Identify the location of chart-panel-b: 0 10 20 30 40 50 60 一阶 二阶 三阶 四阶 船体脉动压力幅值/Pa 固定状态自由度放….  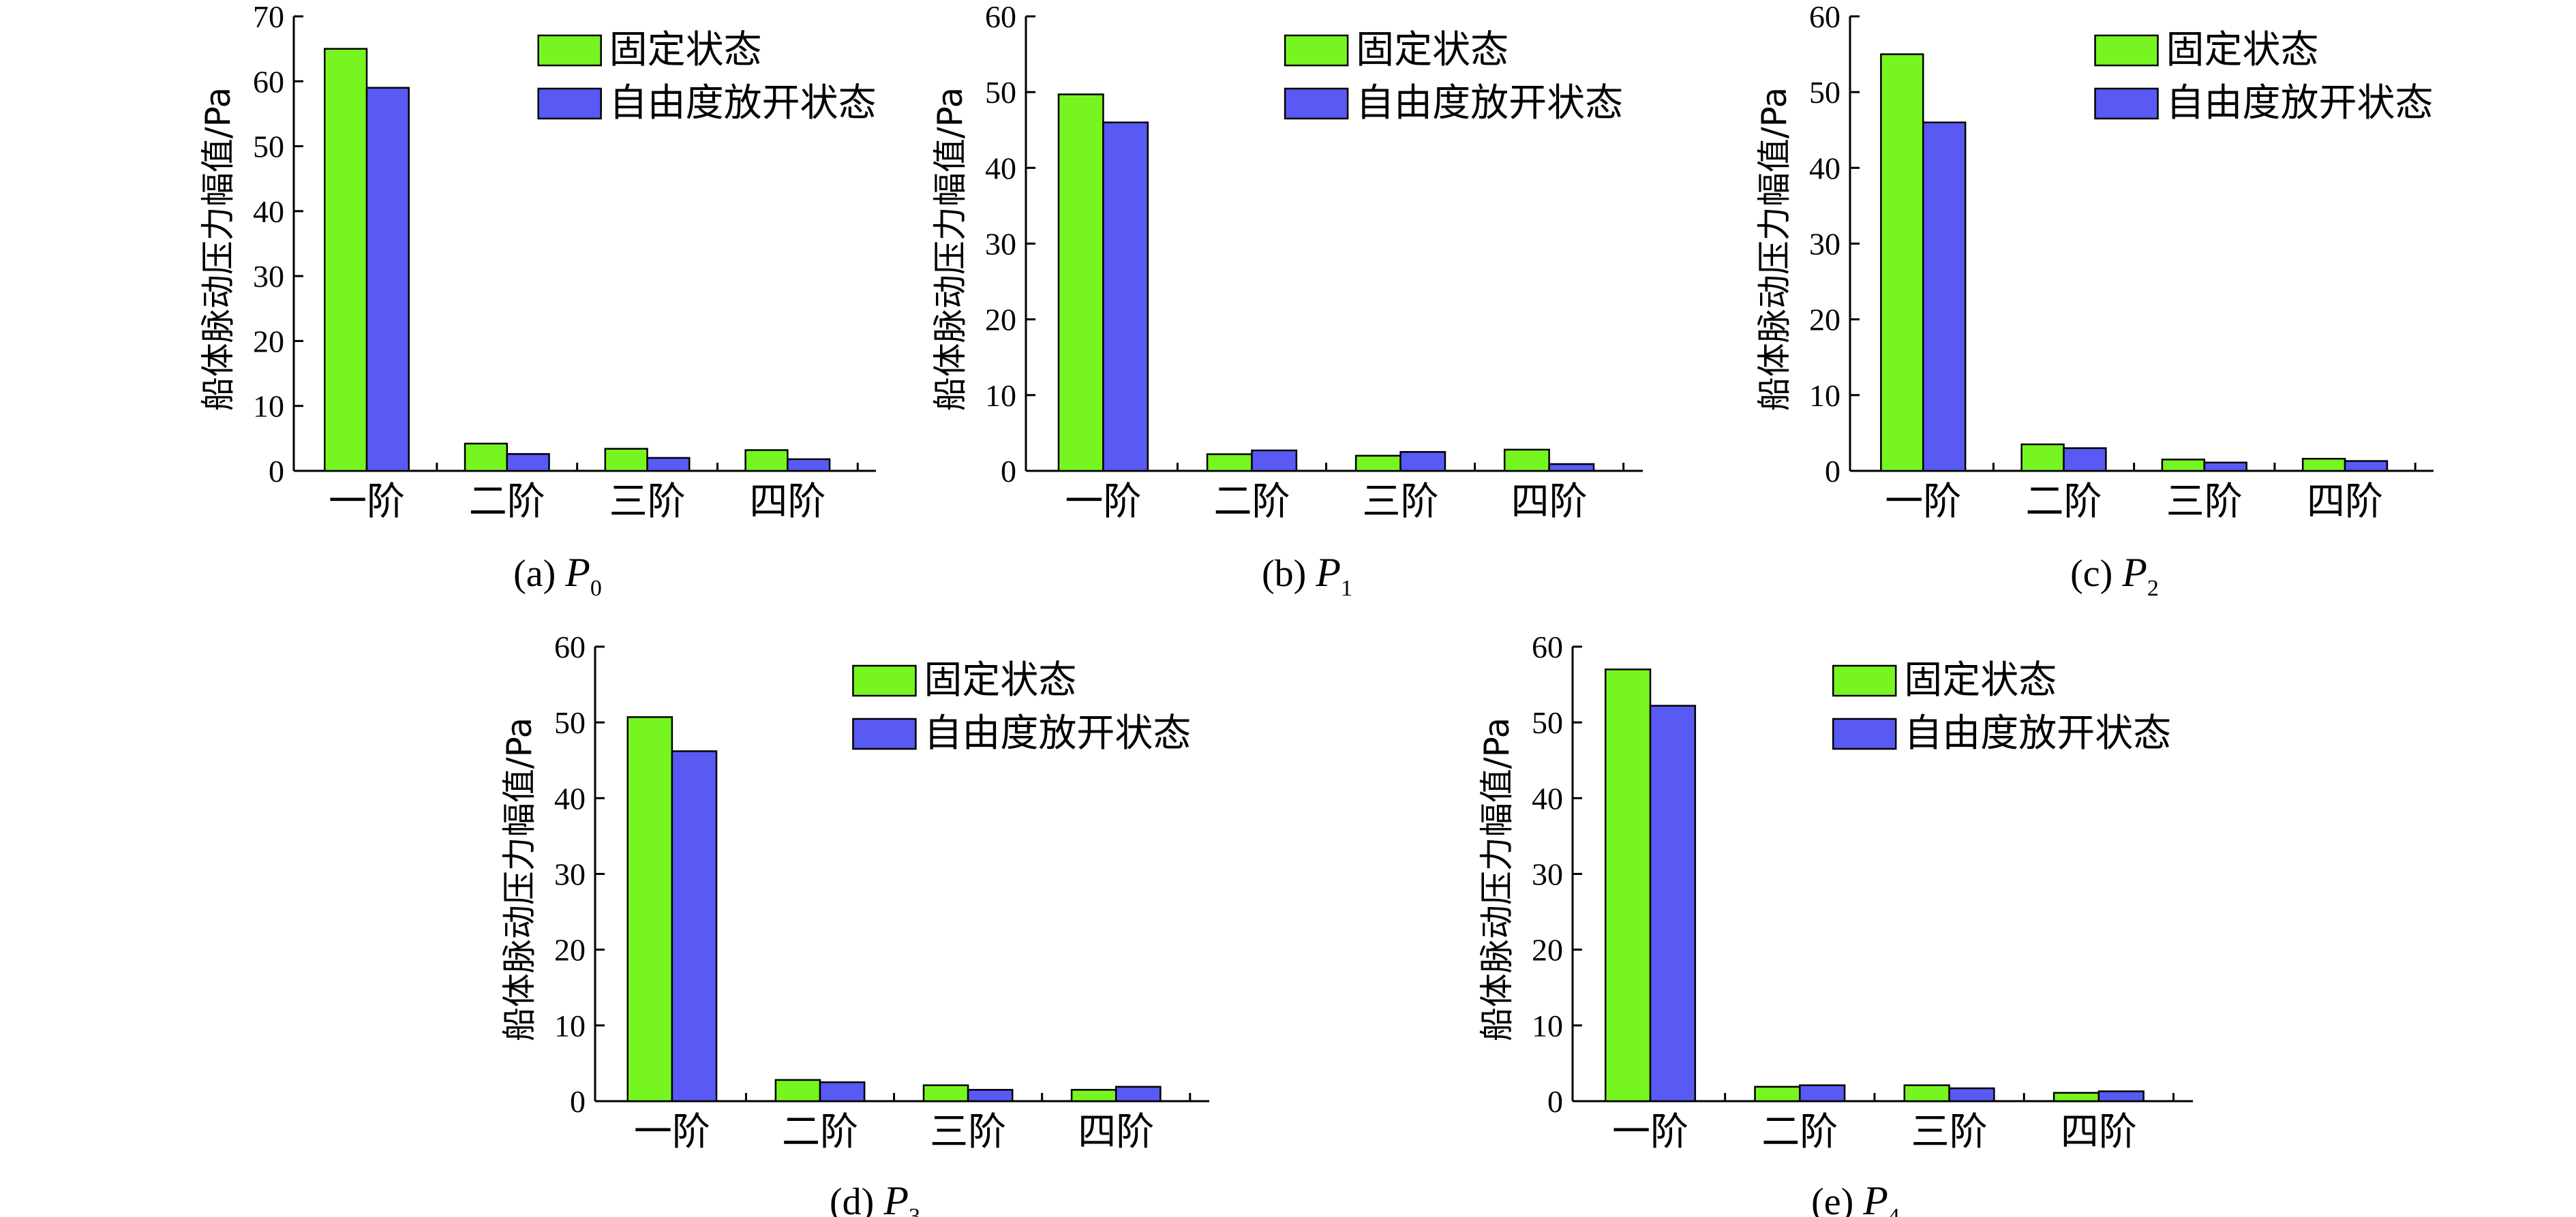
(1286, 300).